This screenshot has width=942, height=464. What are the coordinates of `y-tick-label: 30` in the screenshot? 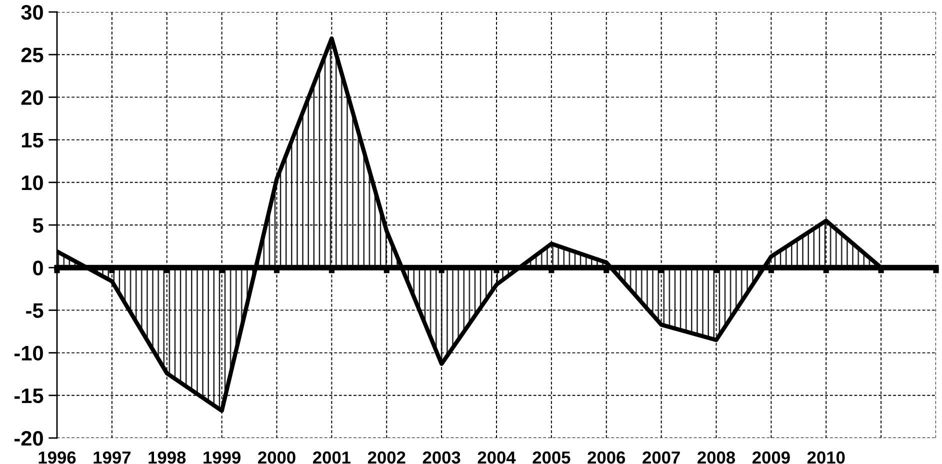 It's located at (32, 12).